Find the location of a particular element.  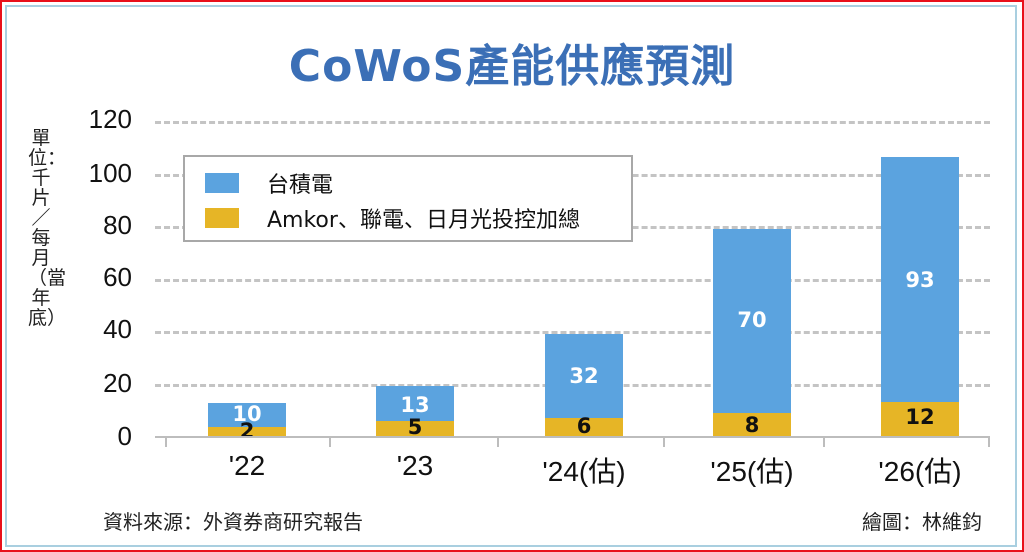

legend-swatch-yellow is located at coordinates (222, 218).